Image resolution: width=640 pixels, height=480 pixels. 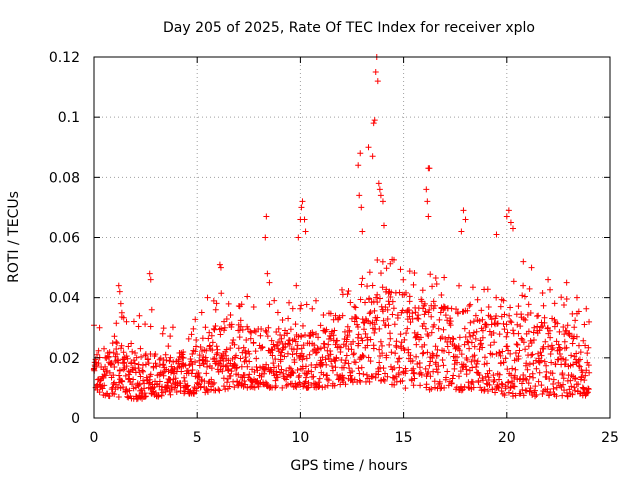 I want to click on y-tick-label: 0.04, so click(x=64, y=299).